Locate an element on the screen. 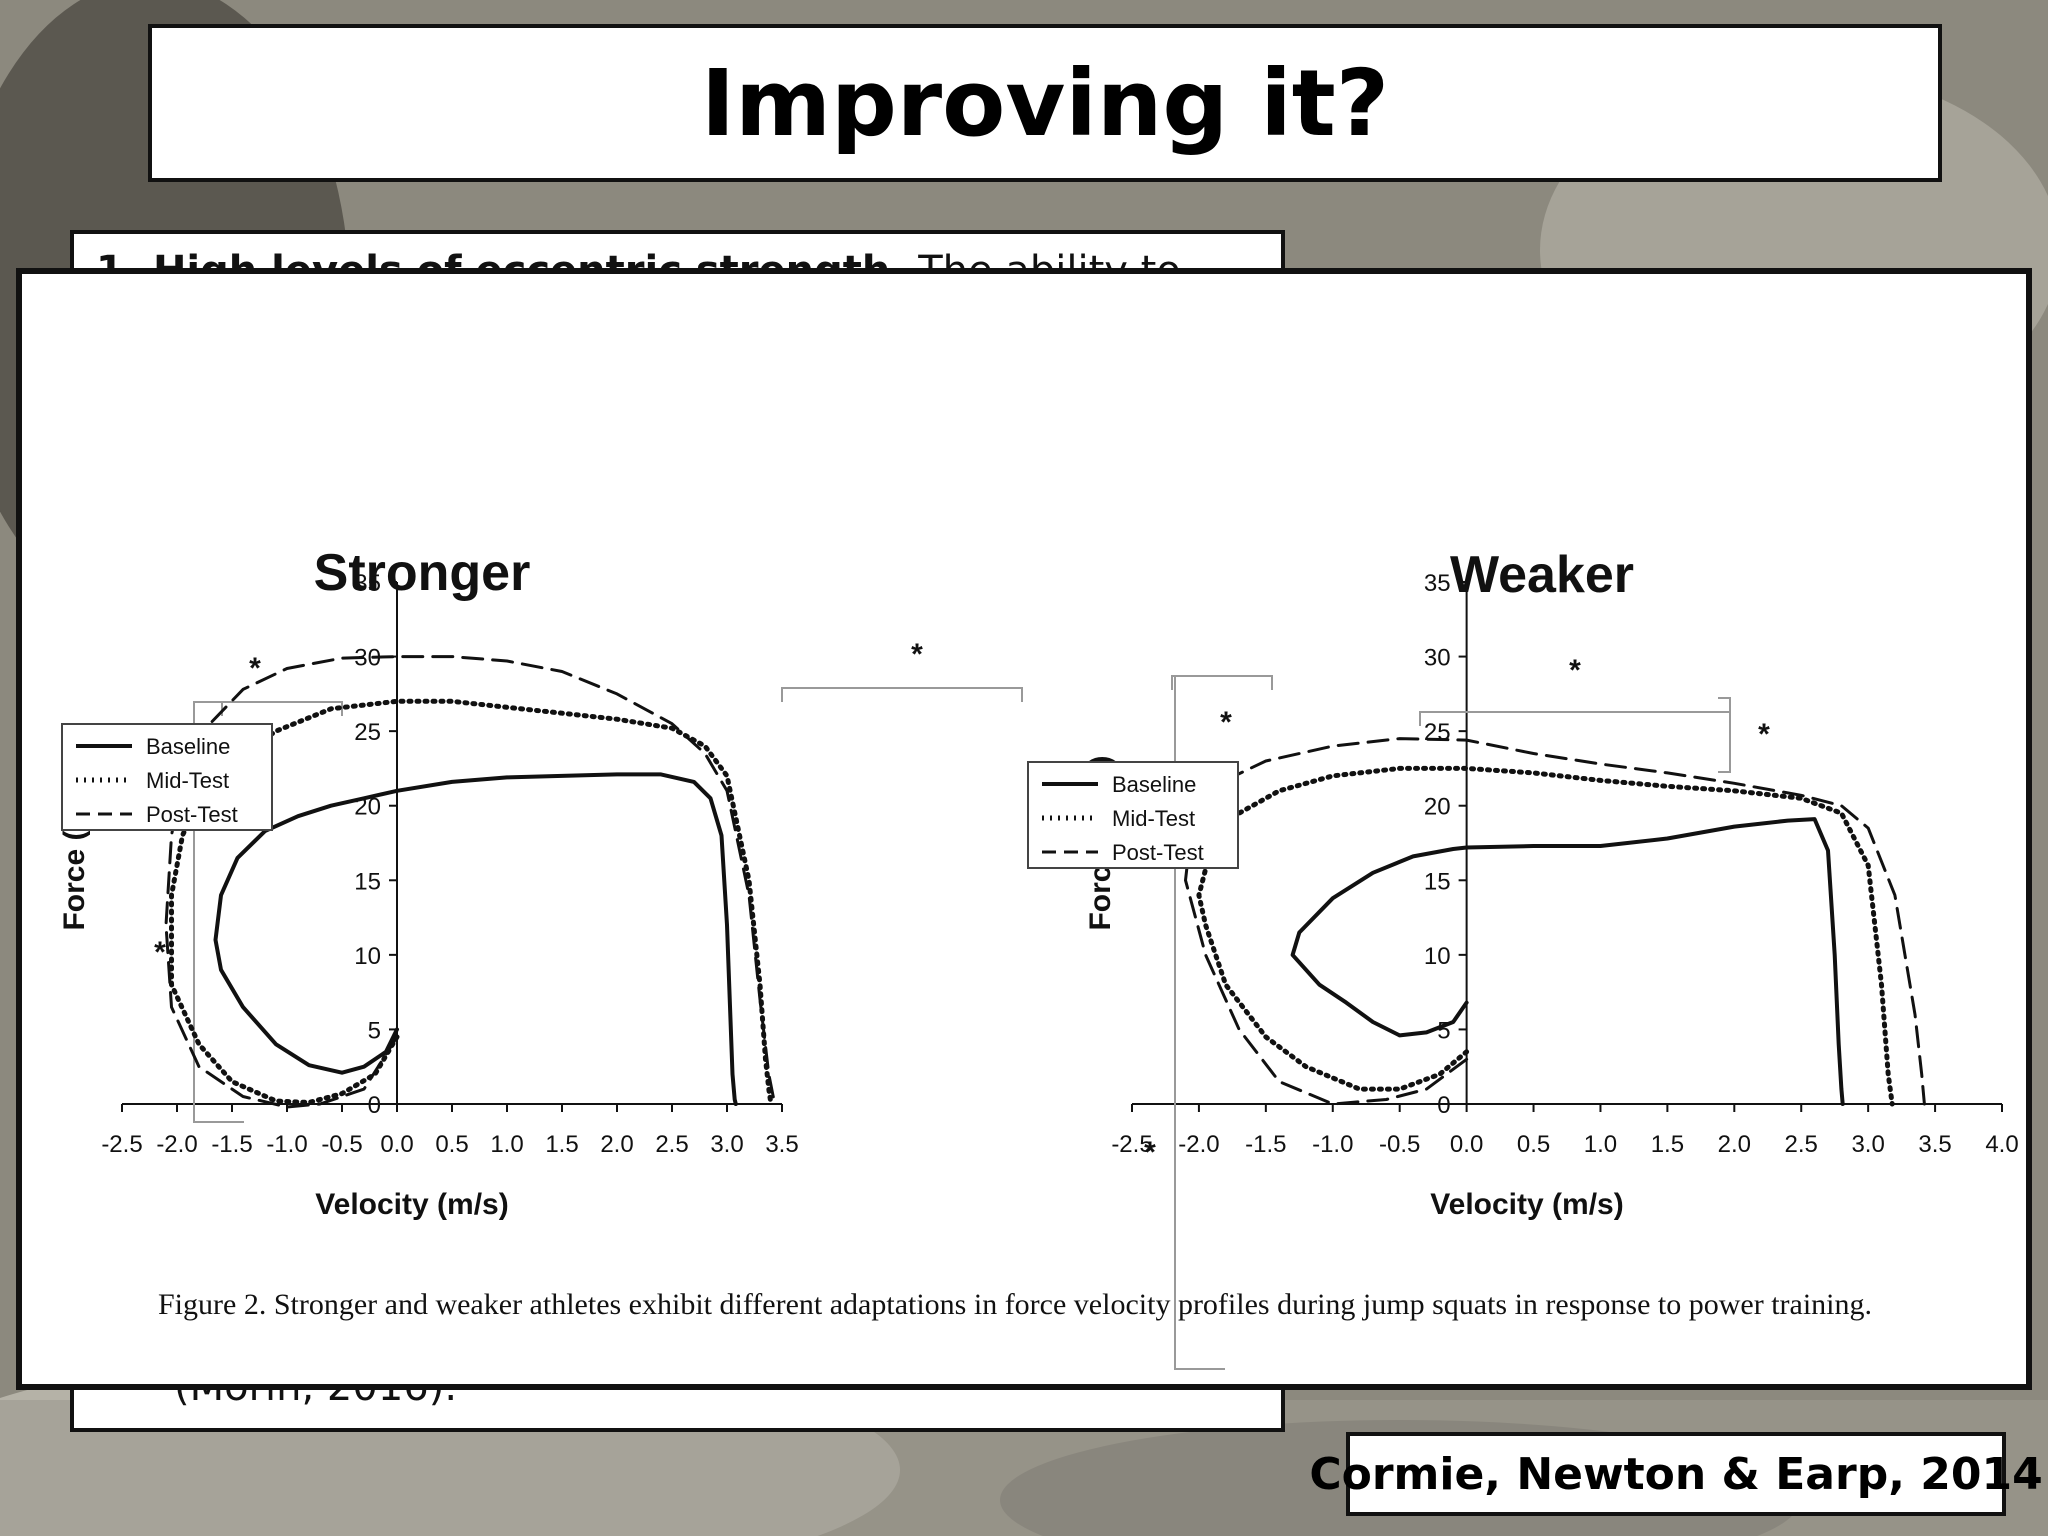  title-box: Improving it? is located at coordinates (1045, 103).